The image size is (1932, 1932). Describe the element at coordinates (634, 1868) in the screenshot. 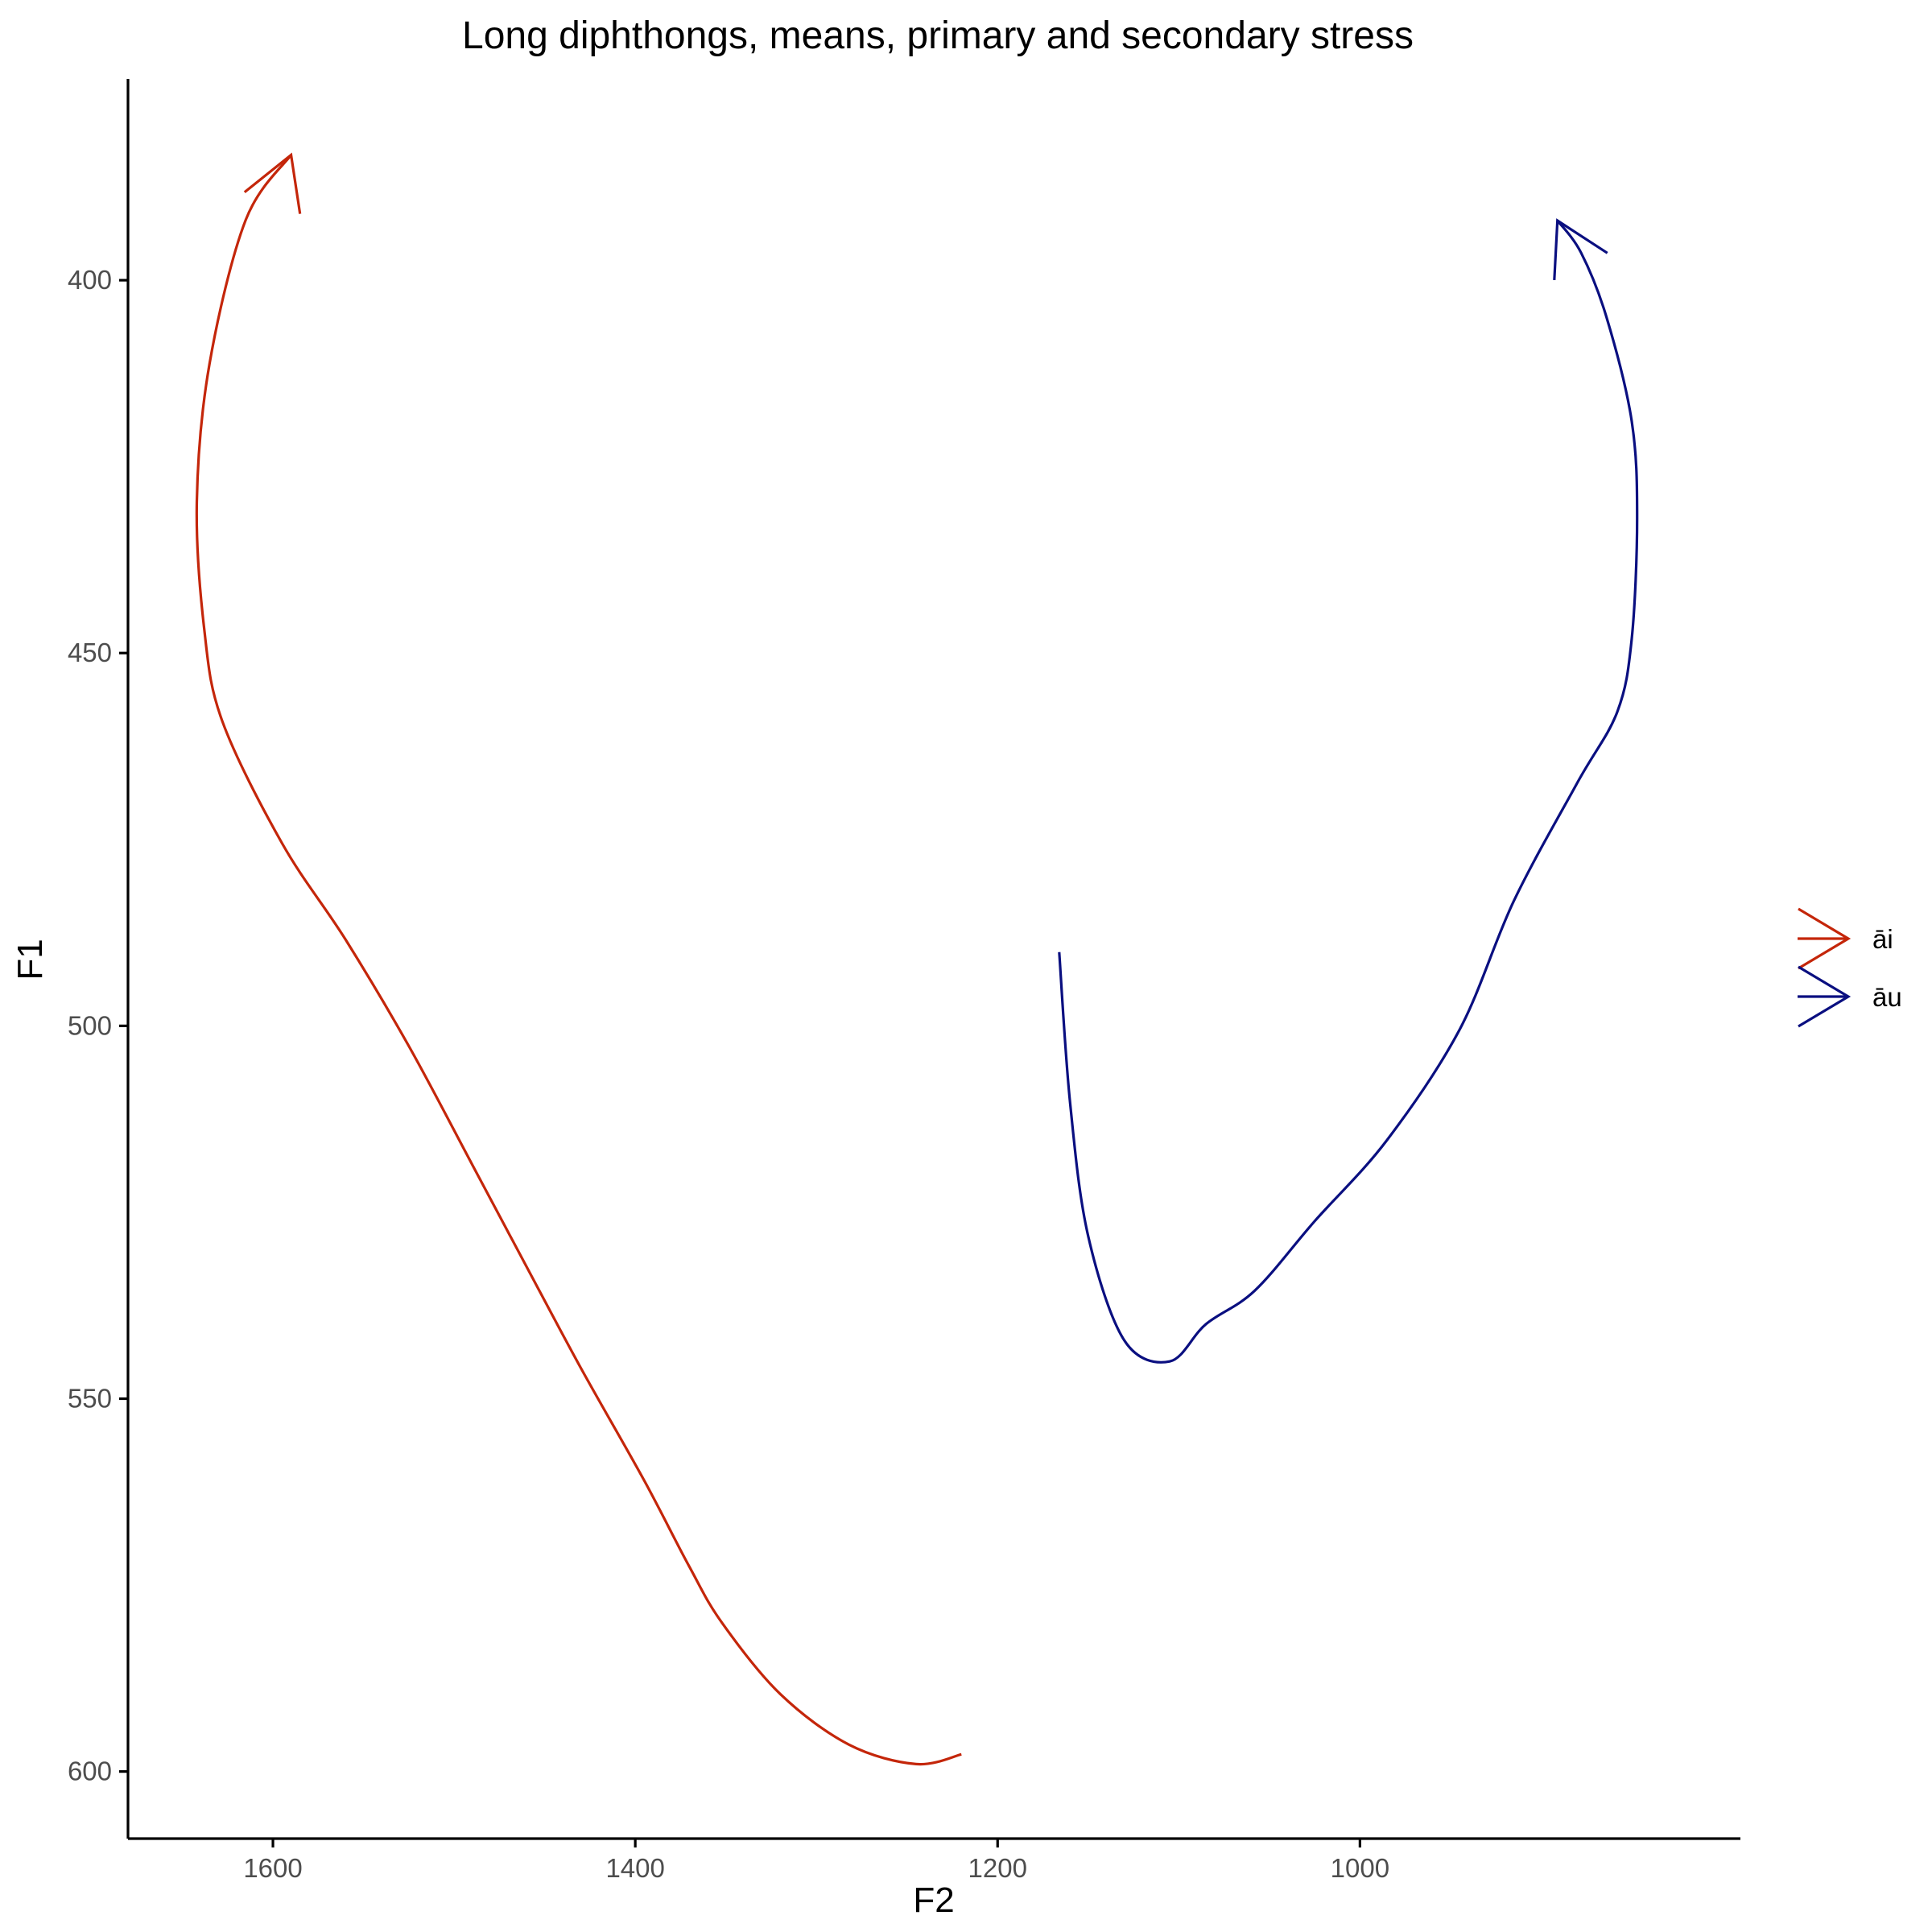

I see `x-tick-label: 1400` at that location.